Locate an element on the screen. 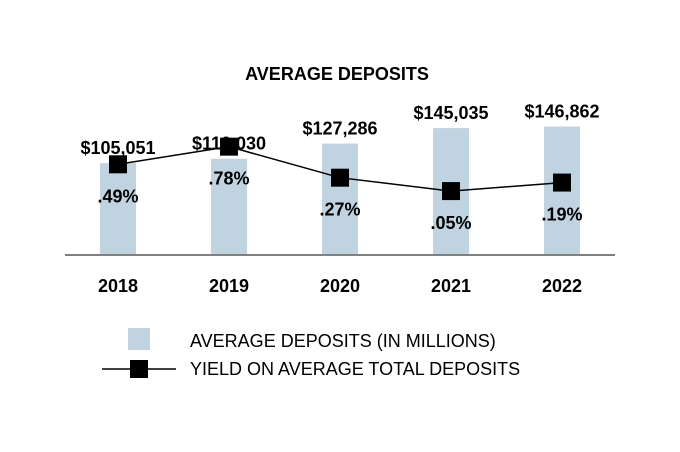 This screenshot has width=680, height=452. bar-2019 is located at coordinates (229, 206).